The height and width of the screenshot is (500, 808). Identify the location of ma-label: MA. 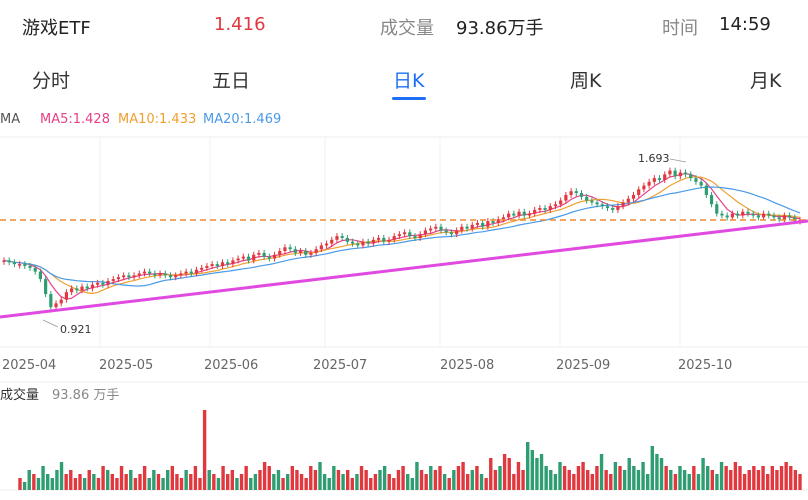
(10, 119).